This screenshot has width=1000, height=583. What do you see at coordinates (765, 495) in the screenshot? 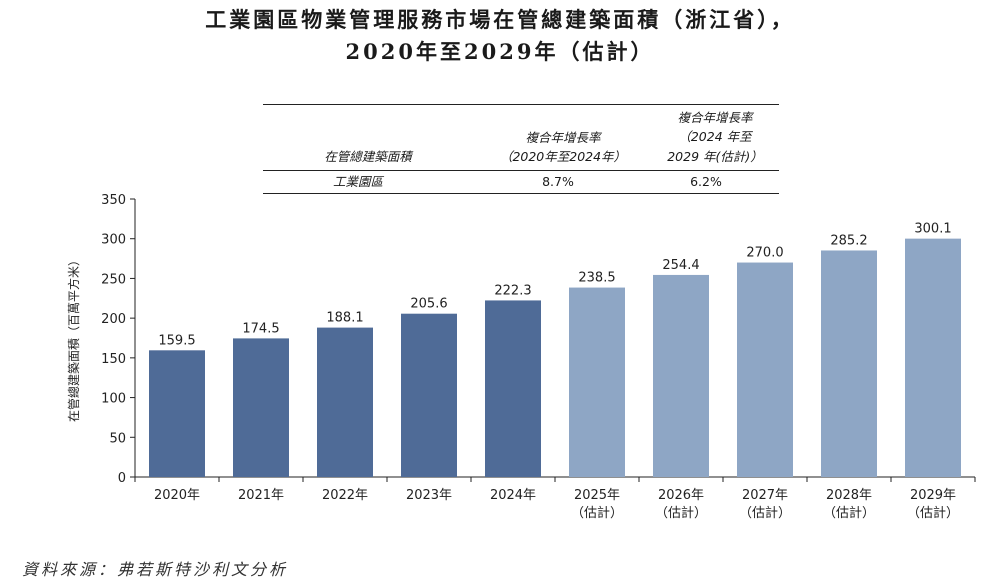
I see `x-tick-label: 2027年` at bounding box center [765, 495].